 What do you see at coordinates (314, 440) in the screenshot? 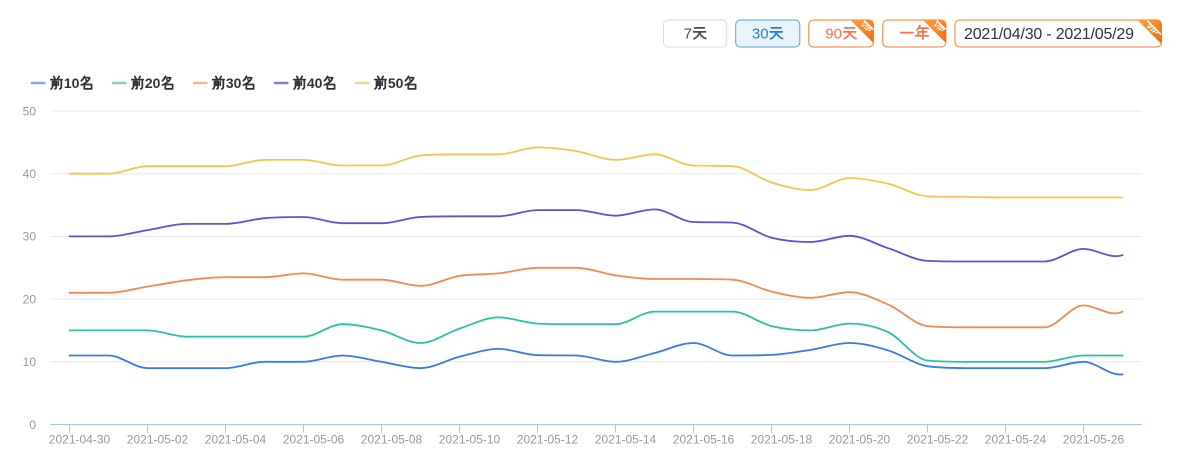
I see `svg-text: 2021-05-06` at bounding box center [314, 440].